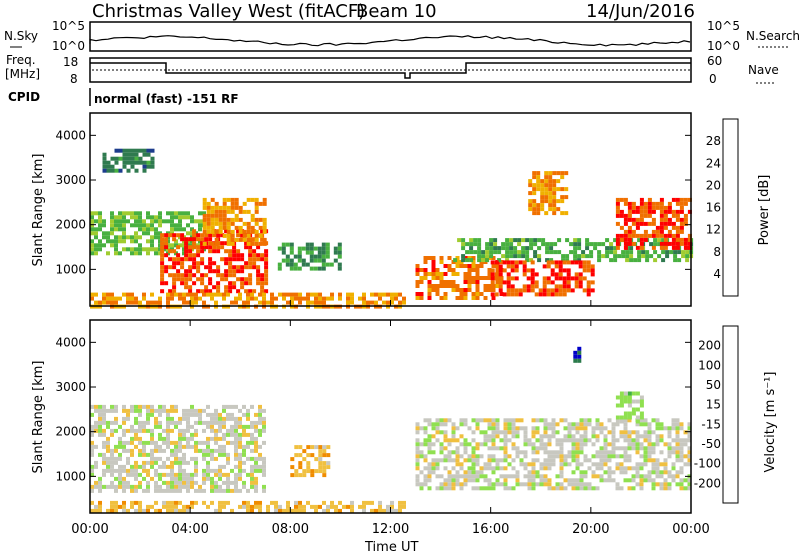  What do you see at coordinates (590, 529) in the screenshot?
I see `x-tick-label: 20:00` at bounding box center [590, 529].